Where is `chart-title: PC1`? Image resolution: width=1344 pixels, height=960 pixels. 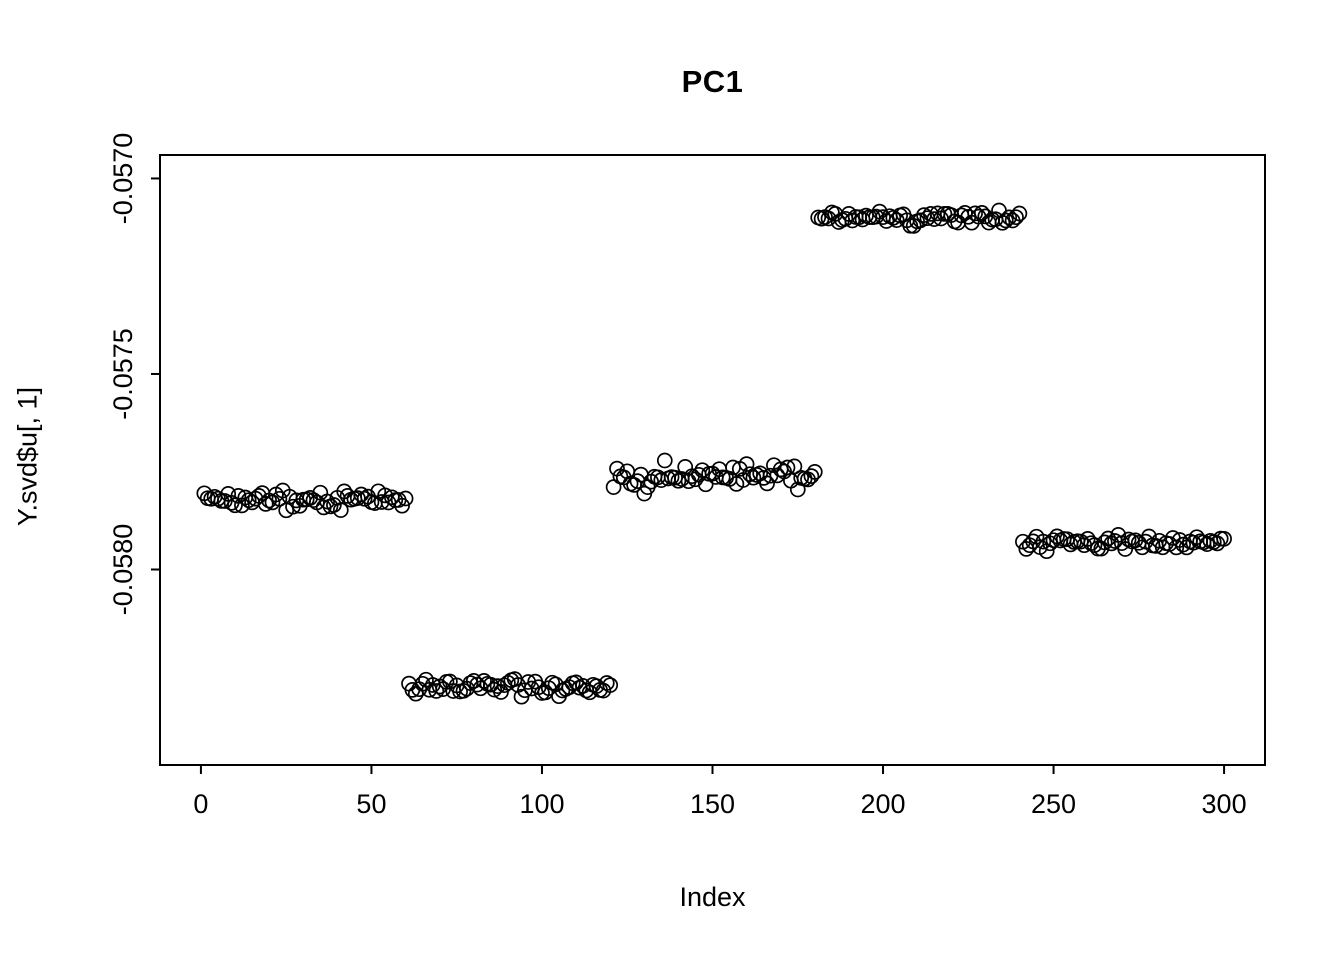
chart-title: PC1 is located at coordinates (712, 81).